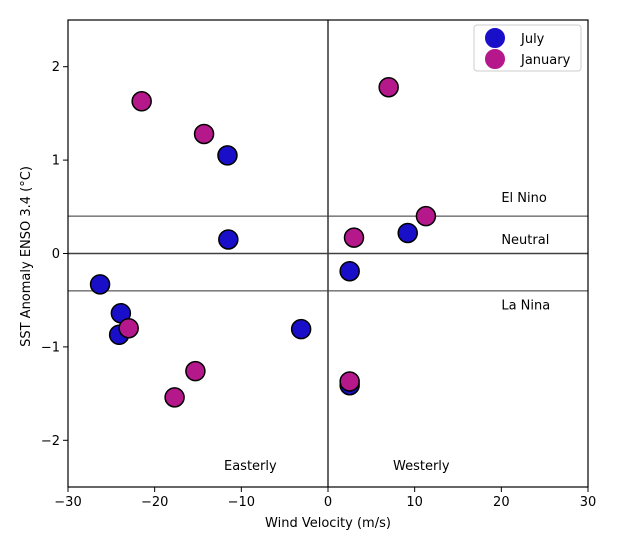 The image size is (619, 538). Describe the element at coordinates (56, 161) in the screenshot. I see `y-tick-label: 1` at that location.